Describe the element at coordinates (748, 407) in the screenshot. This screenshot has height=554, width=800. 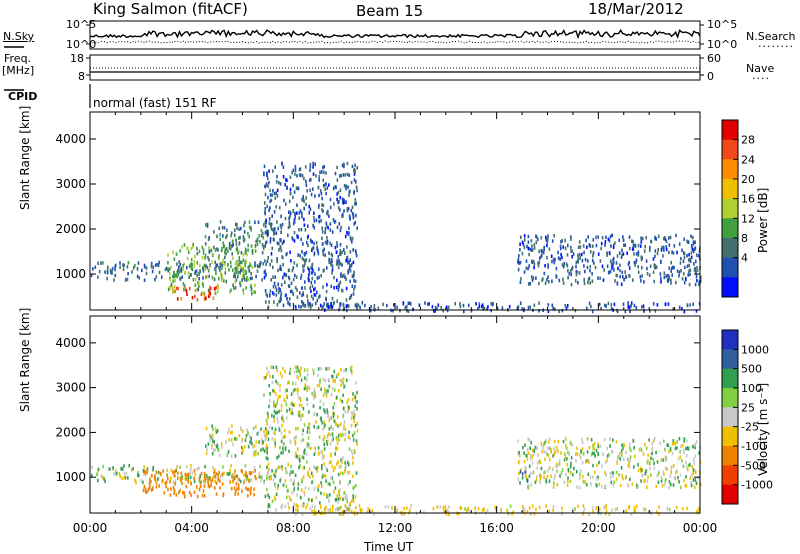
I see `vel-colorbar-tick-label: 25` at that location.